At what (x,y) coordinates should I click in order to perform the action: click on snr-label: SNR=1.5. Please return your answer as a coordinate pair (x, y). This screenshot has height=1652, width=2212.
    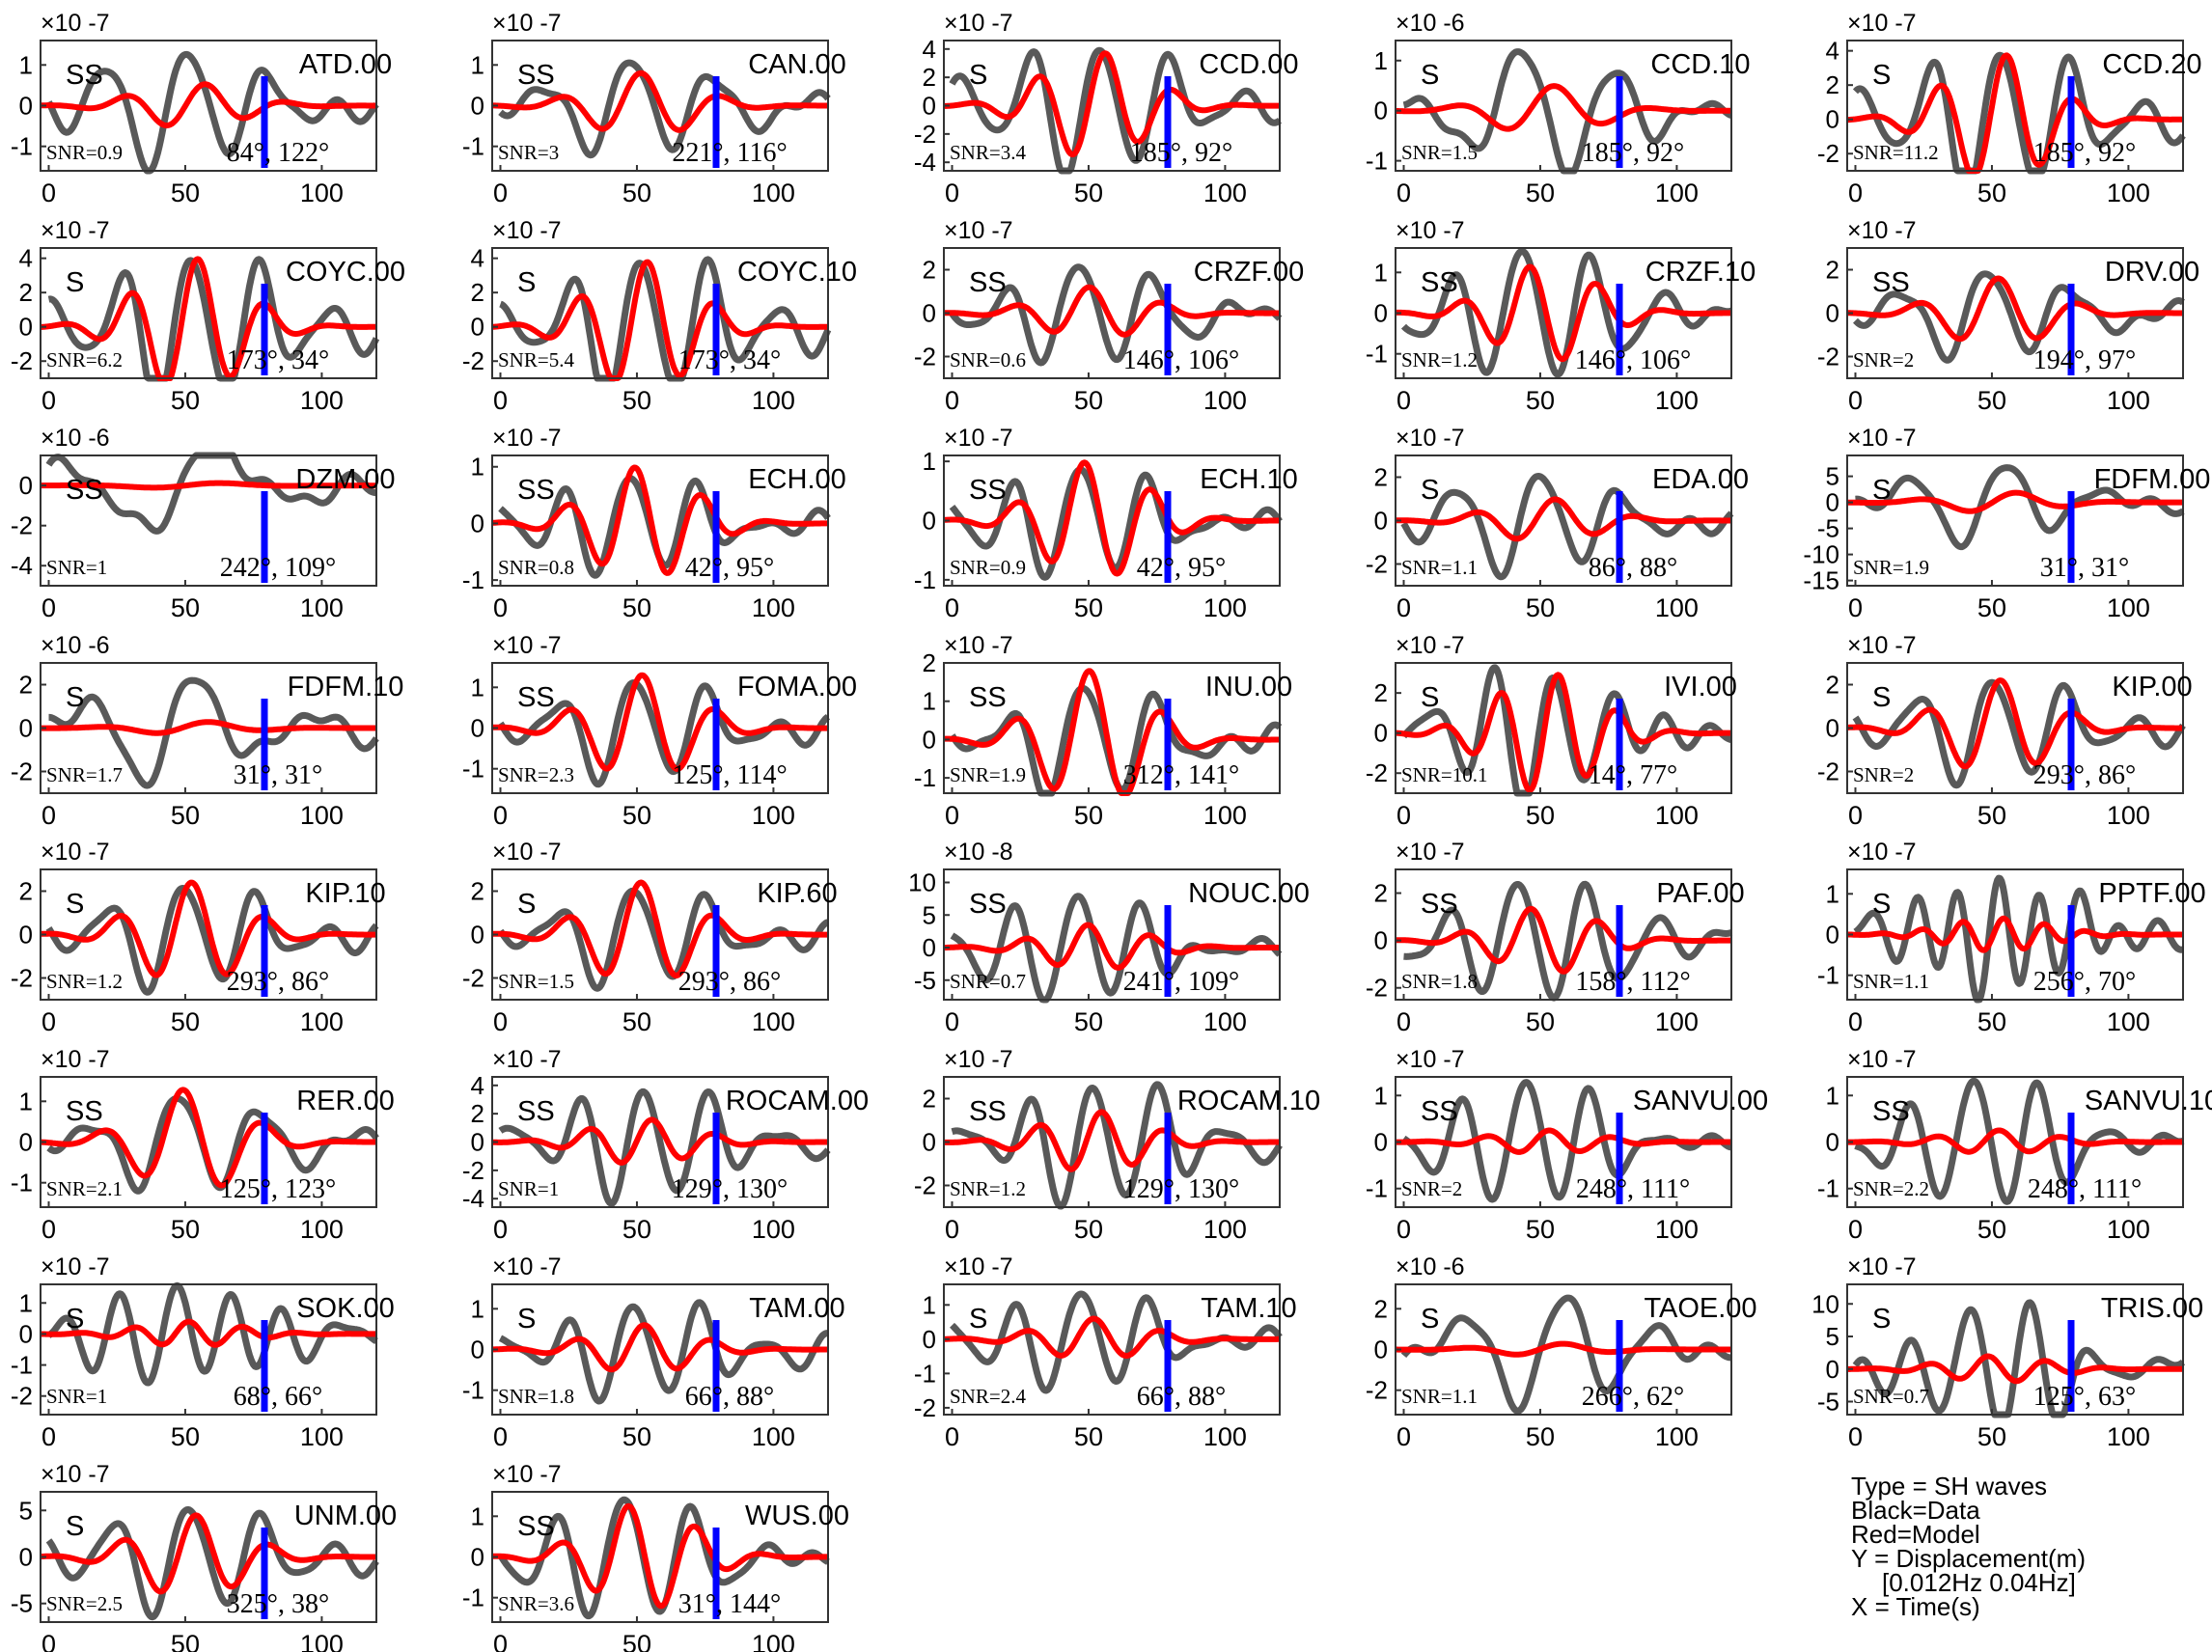
    Looking at the image, I should click on (1439, 152).